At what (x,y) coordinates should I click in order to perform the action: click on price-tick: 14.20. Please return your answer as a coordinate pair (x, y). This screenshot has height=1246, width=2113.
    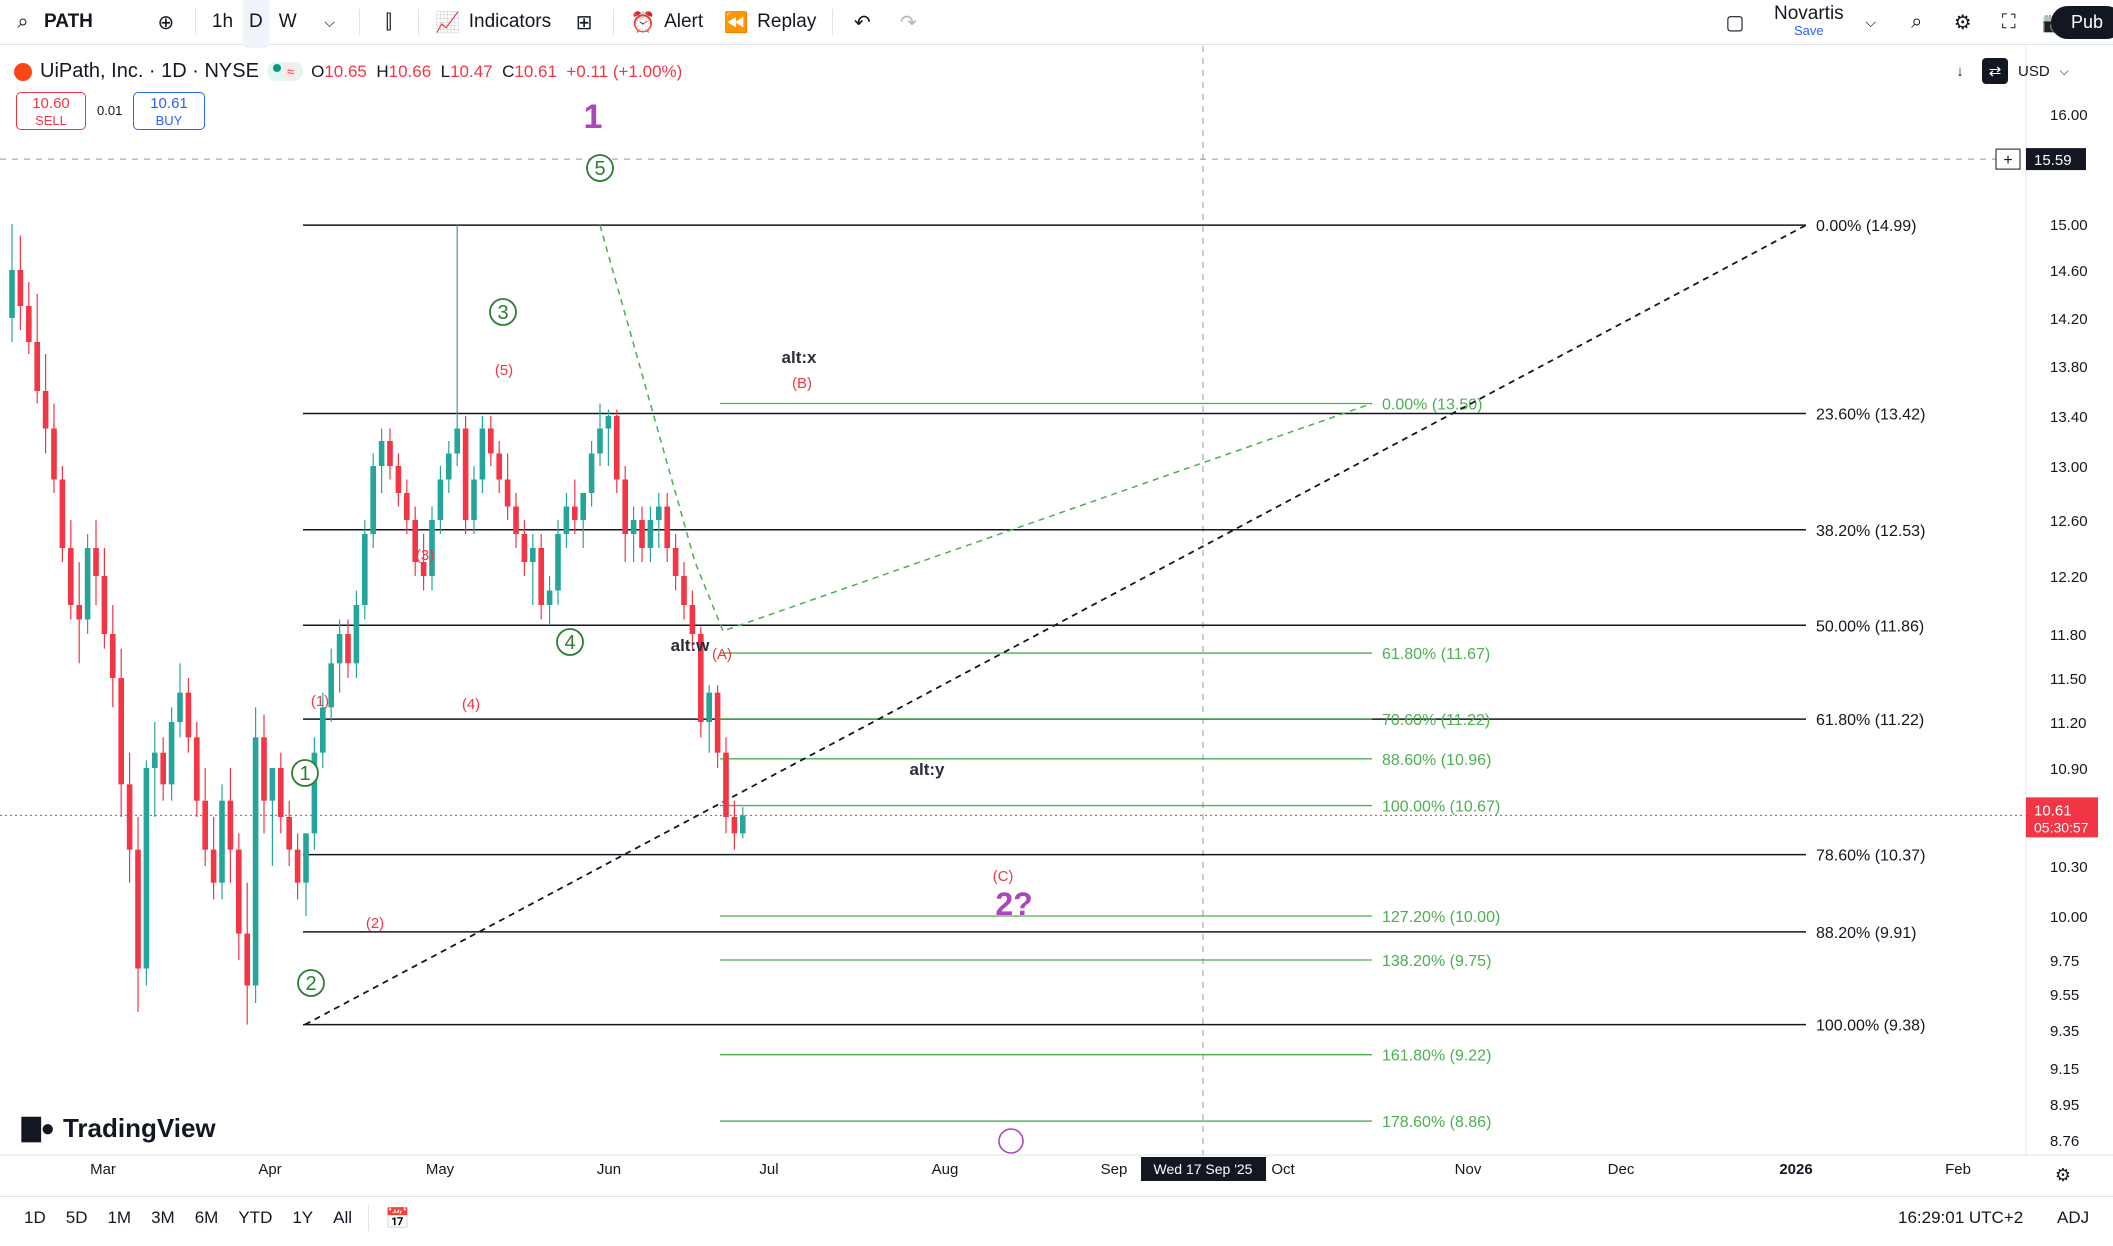
    Looking at the image, I should click on (2069, 319).